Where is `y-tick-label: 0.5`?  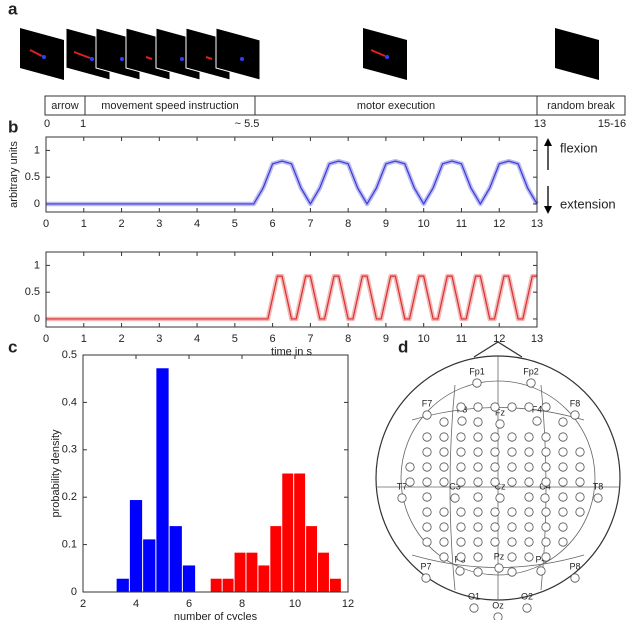
y-tick-label: 0.5 is located at coordinates (32, 292).